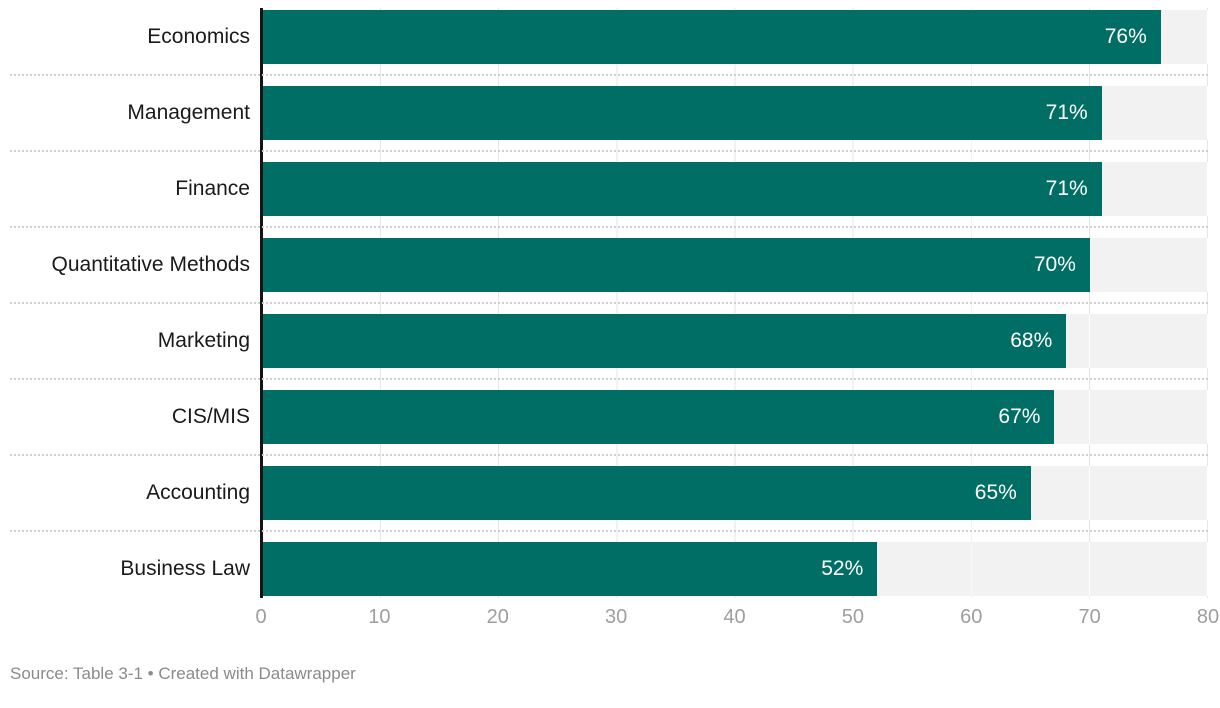 This screenshot has width=1220, height=708. I want to click on chart-row: Management 71%, so click(609, 122).